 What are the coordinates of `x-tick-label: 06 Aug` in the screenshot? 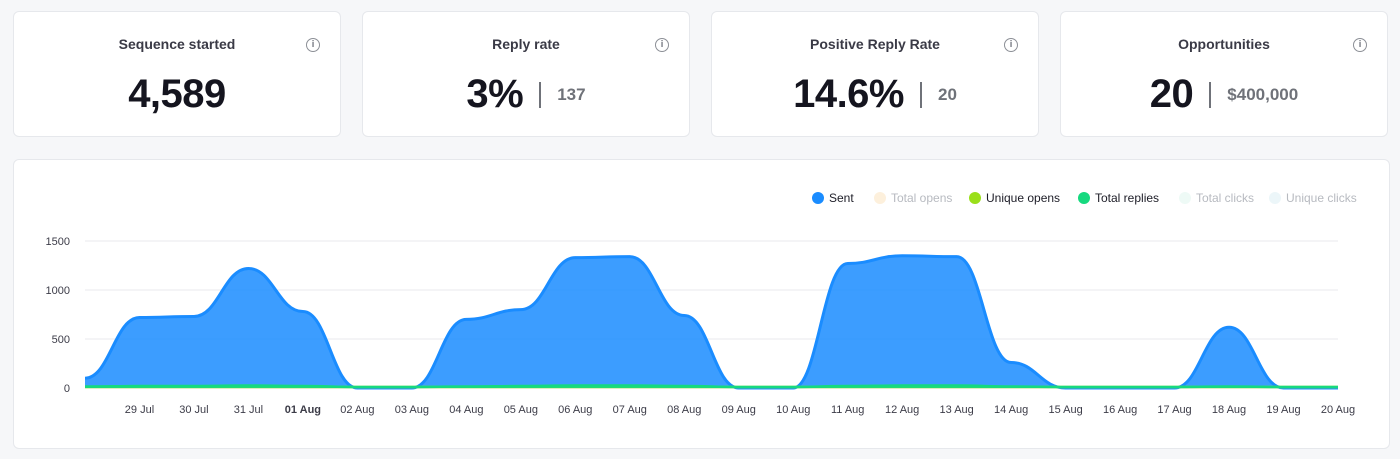 It's located at (575, 410).